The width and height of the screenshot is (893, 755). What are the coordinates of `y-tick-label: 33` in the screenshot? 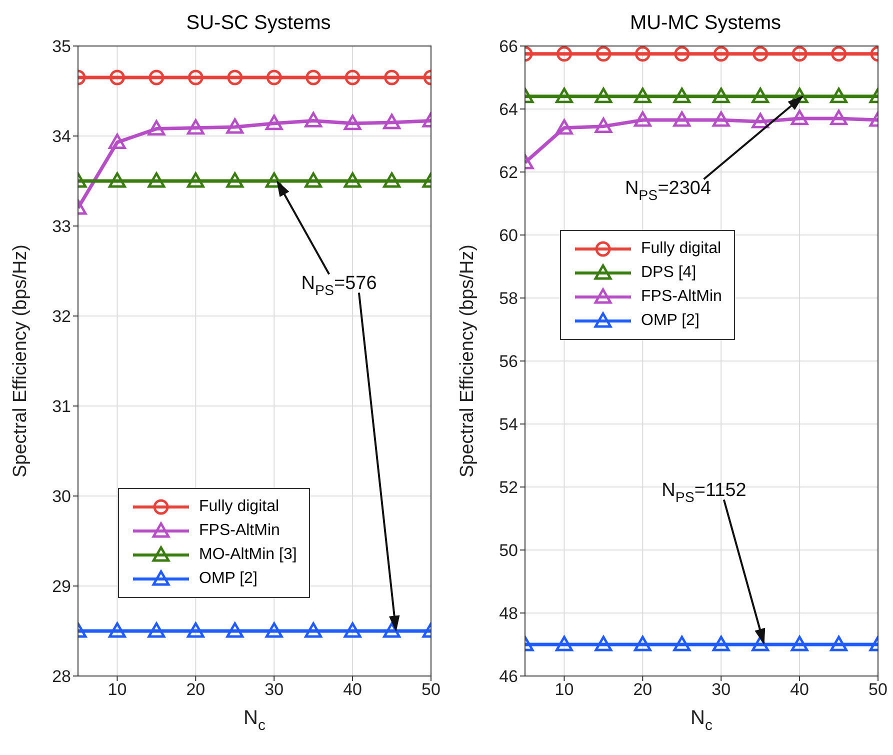 It's located at (61, 226).